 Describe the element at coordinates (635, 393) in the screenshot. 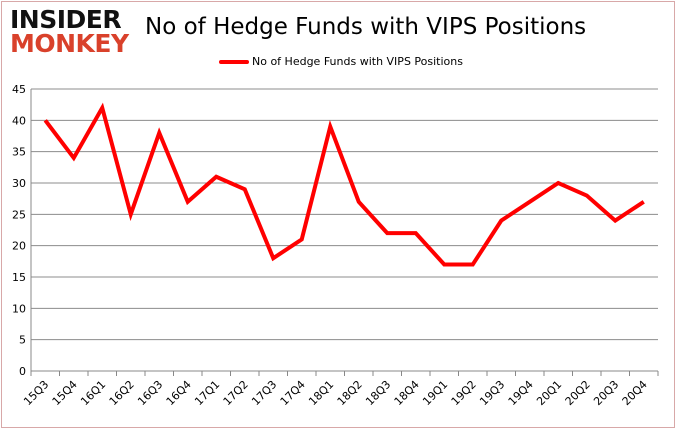

I see `x-tick-label: 20Q4` at that location.